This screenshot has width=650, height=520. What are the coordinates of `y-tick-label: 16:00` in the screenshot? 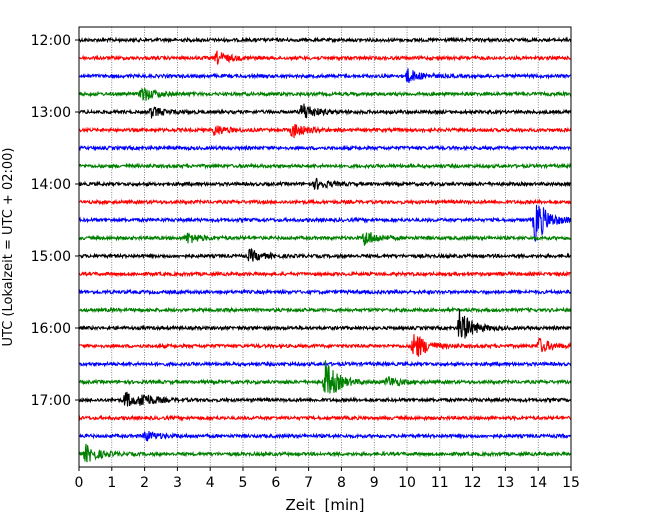 It's located at (51, 329).